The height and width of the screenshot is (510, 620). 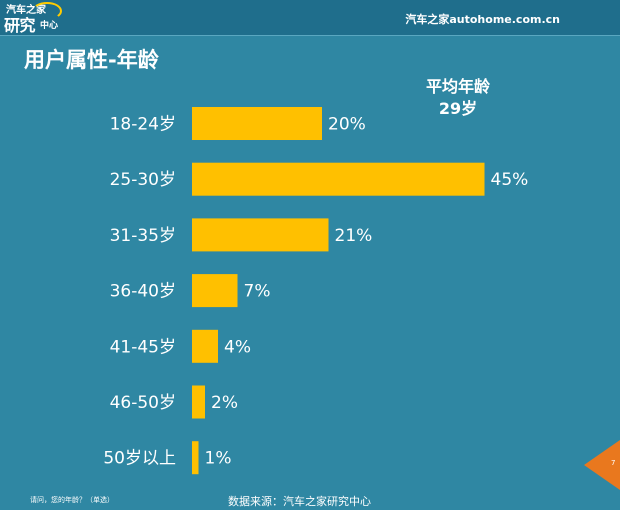 I want to click on category-label: 25-30岁, so click(x=143, y=180).